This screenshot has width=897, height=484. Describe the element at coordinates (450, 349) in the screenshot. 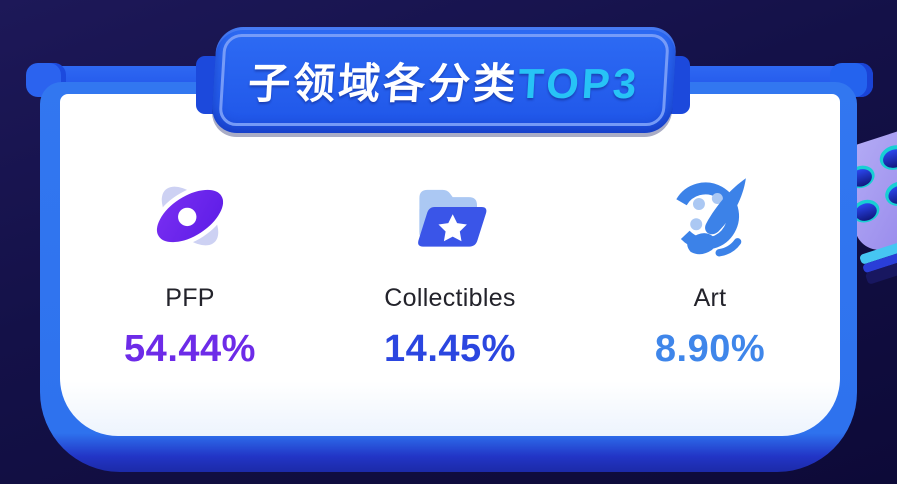

I see `stat-value: 14.45%` at that location.